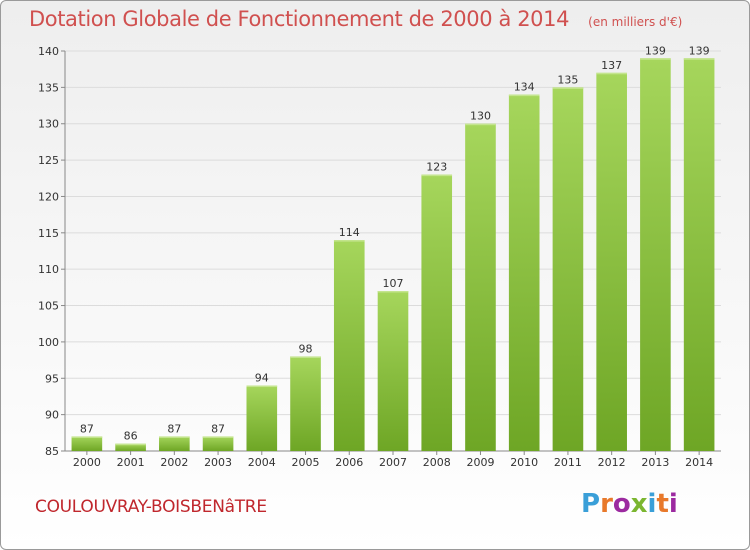 The image size is (750, 550). Describe the element at coordinates (611, 65) in the screenshot. I see `bar-value-label: 137` at that location.